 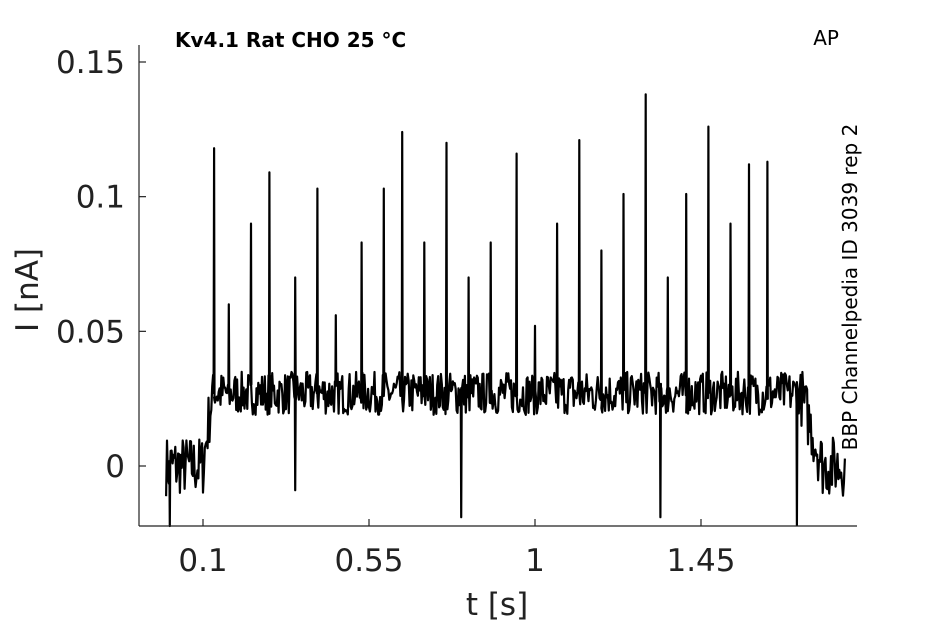 What do you see at coordinates (826, 38) in the screenshot?
I see `corner-label: AP` at bounding box center [826, 38].